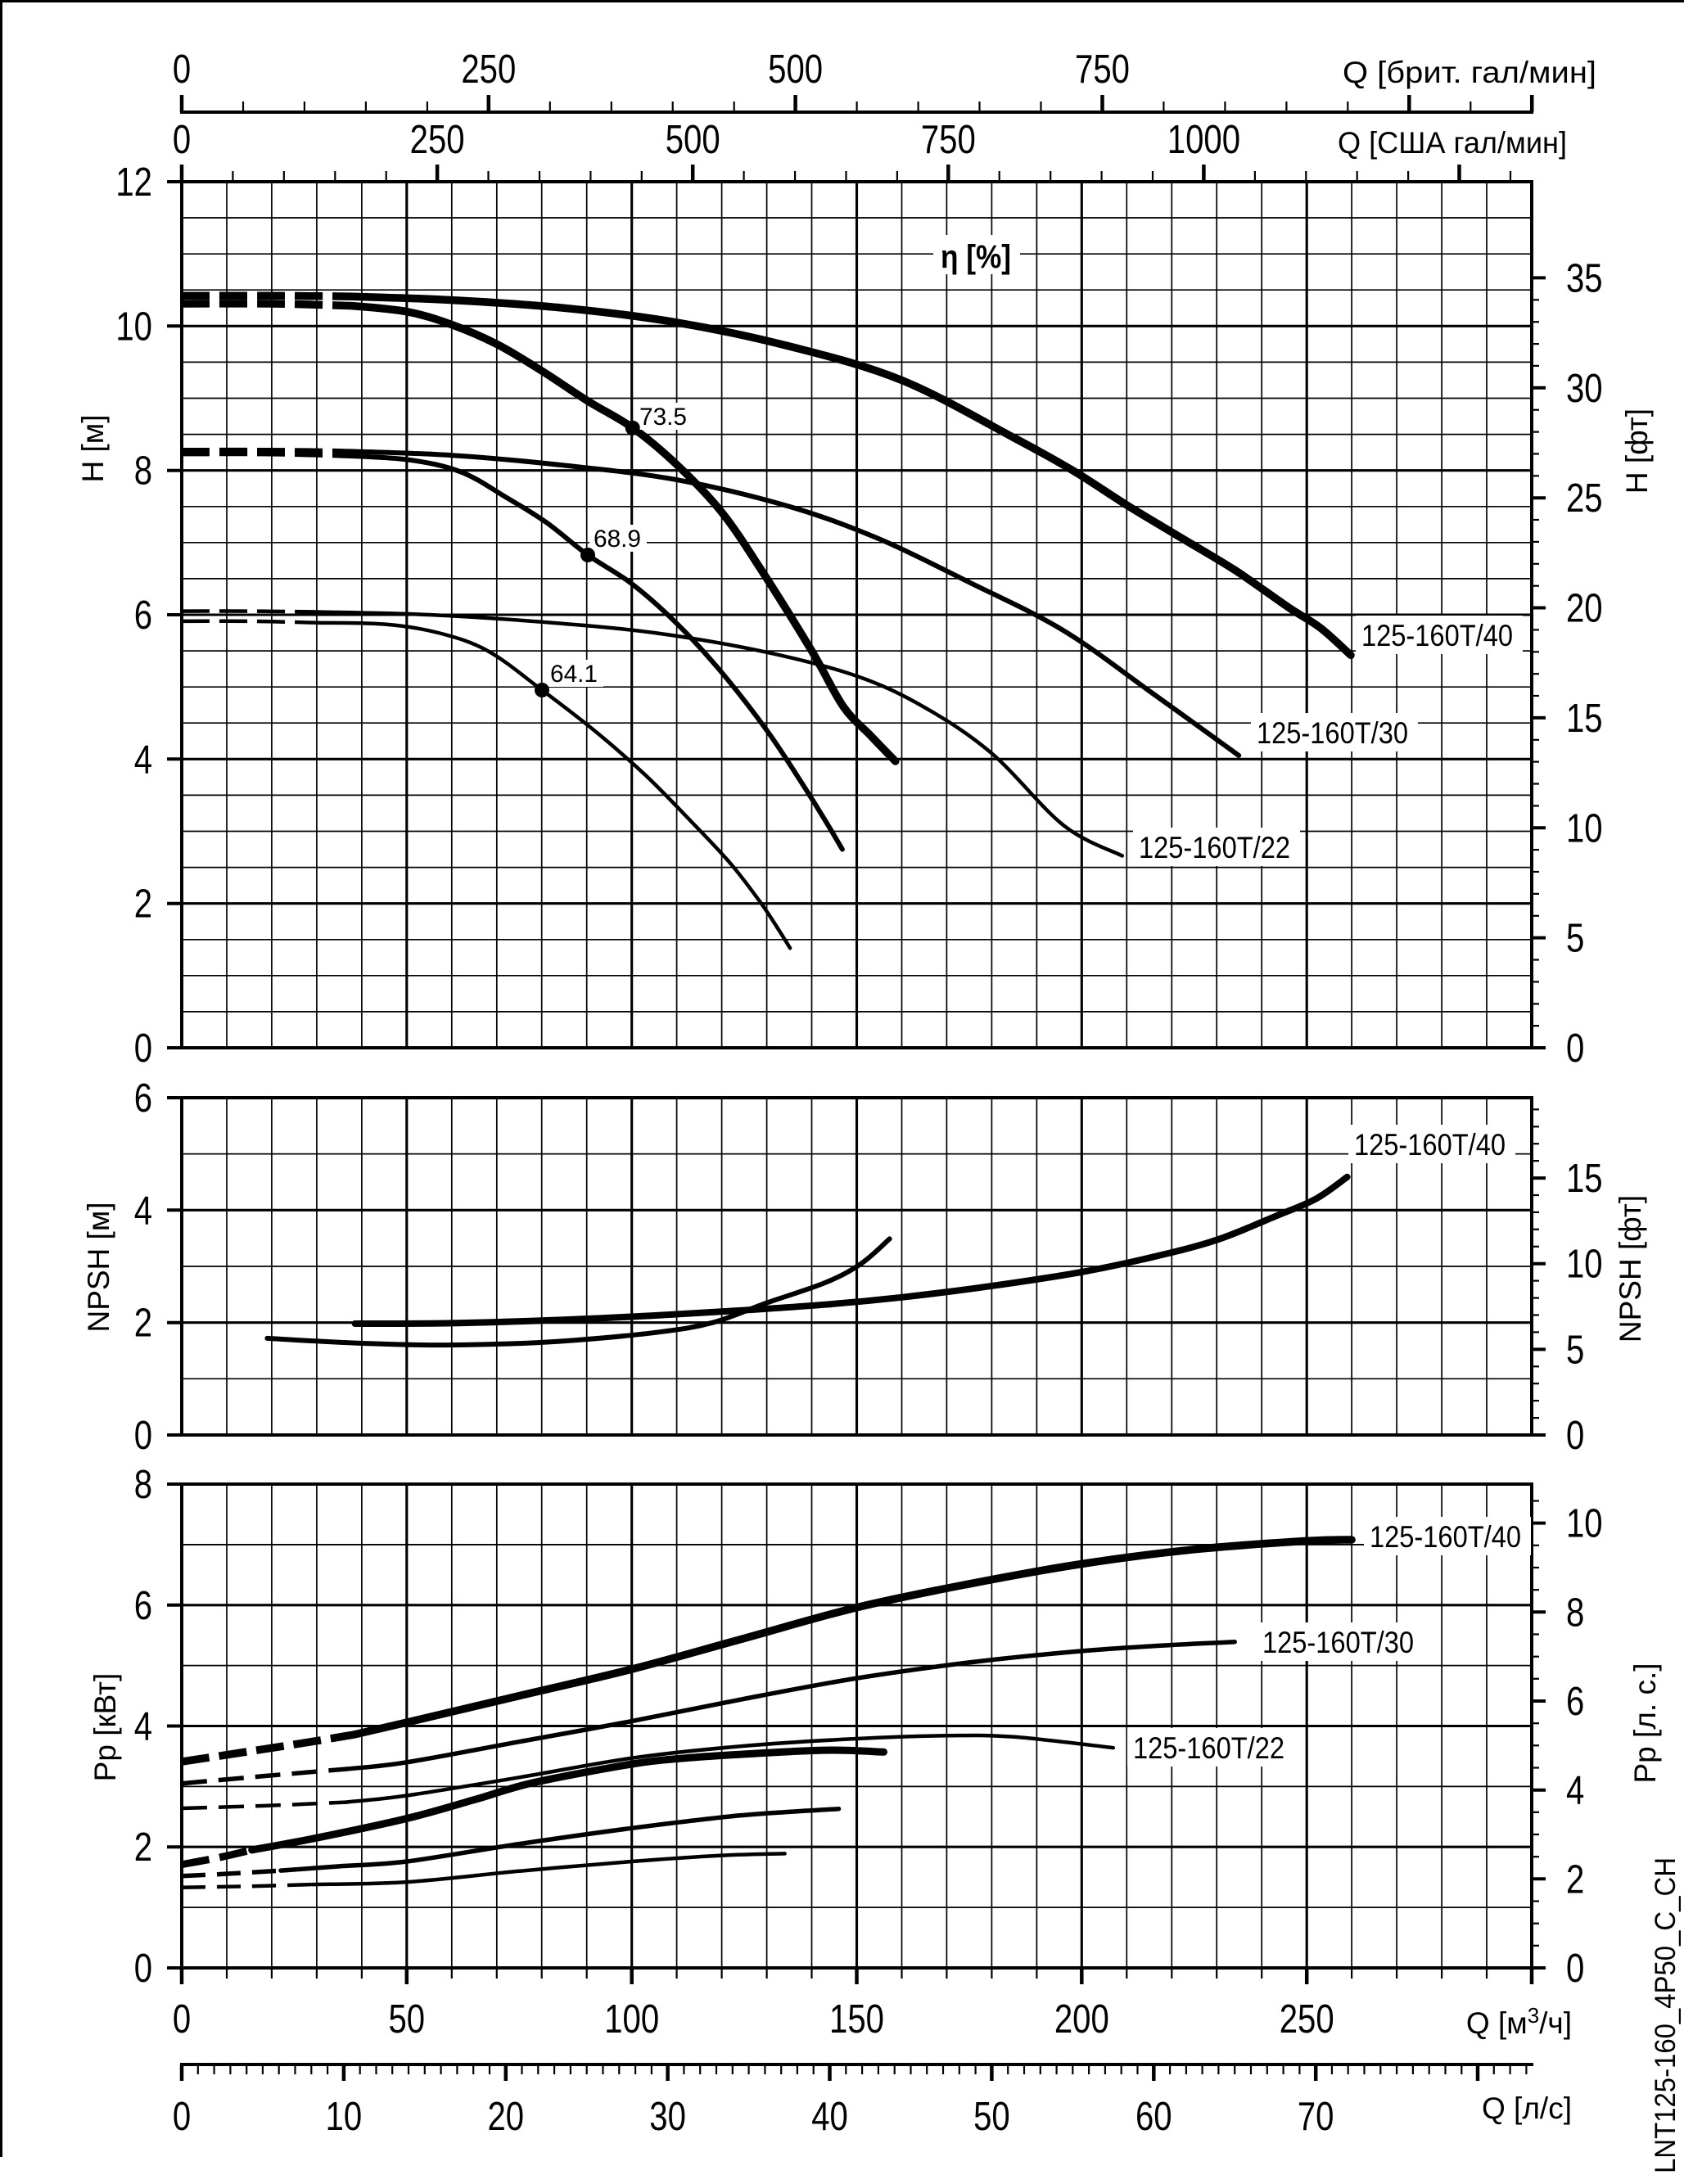  I want to click on svg-text: 25, so click(1584, 498).